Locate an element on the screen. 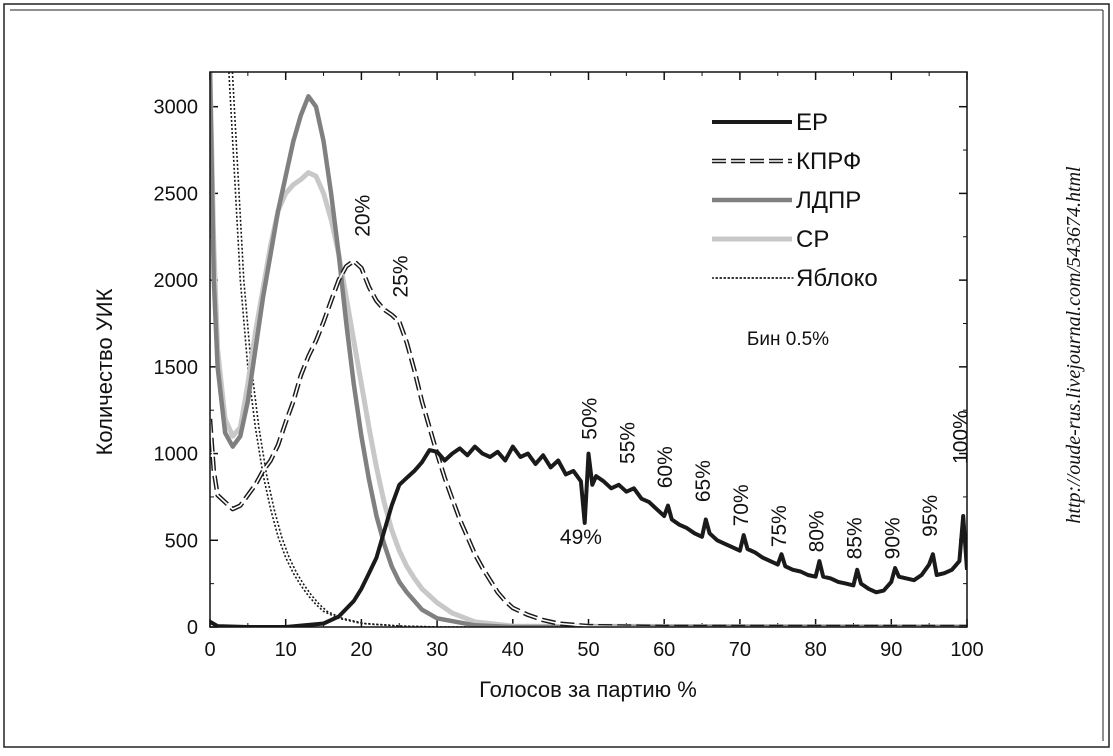  y-tick-label: 0 is located at coordinates (192, 628).